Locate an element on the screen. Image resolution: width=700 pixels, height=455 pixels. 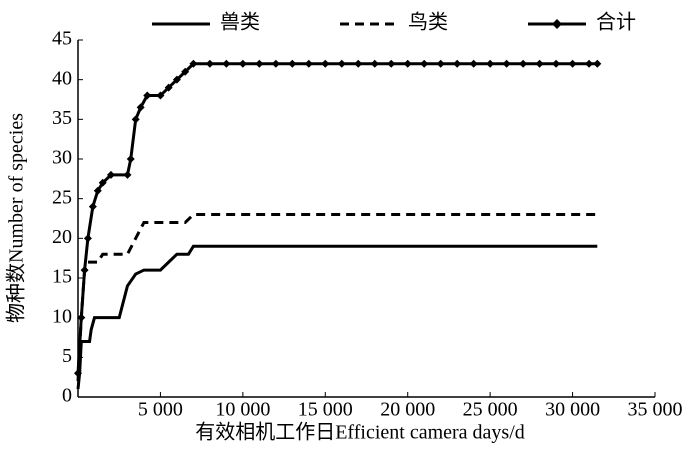
y-tick-label: 15 is located at coordinates (62, 277).